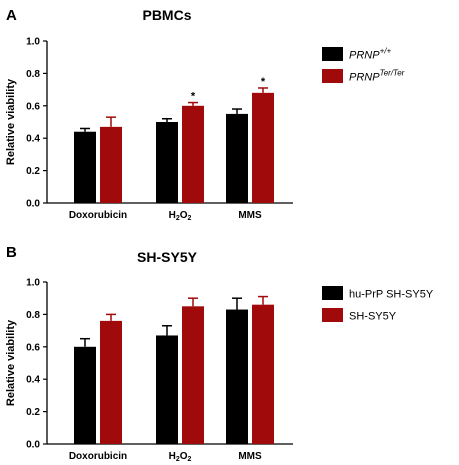  Describe the element at coordinates (11, 15) in the screenshot. I see `panel-letter: A` at that location.